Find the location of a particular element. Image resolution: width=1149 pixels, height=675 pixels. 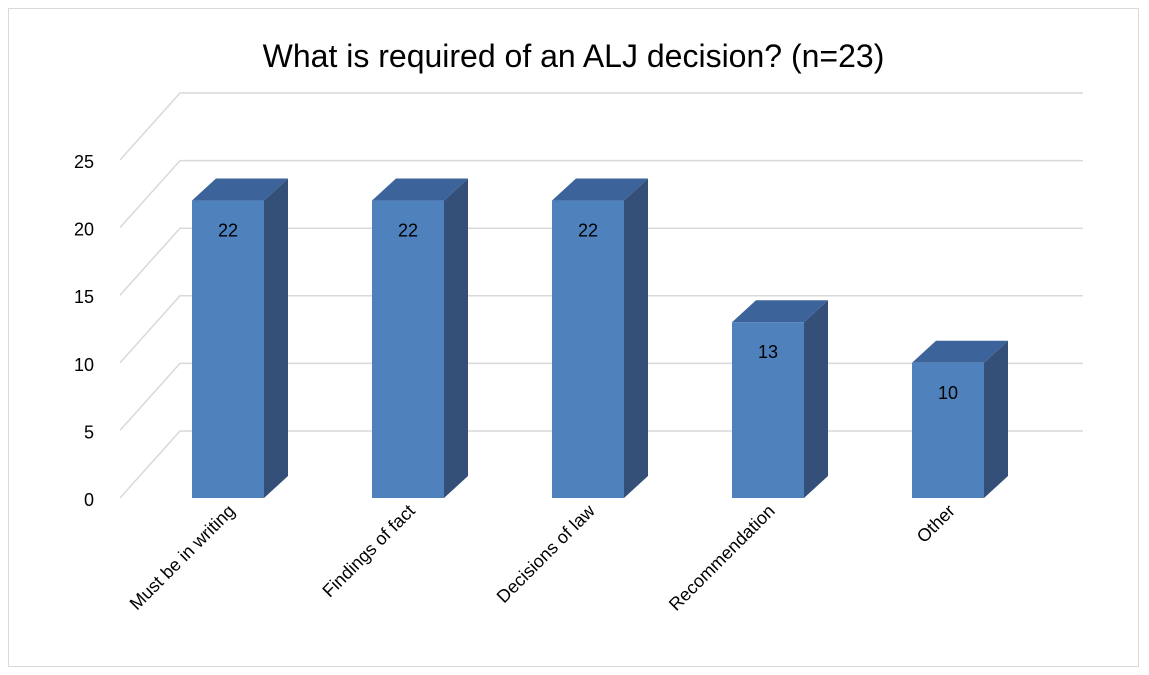

x-tick-label: Decisions of law is located at coordinates (546, 553).